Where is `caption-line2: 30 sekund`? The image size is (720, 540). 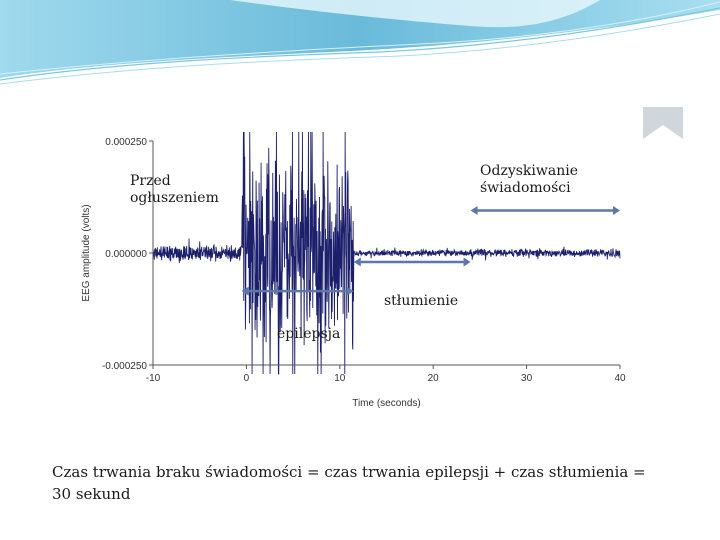
caption-line2: 30 sekund is located at coordinates (91, 494).